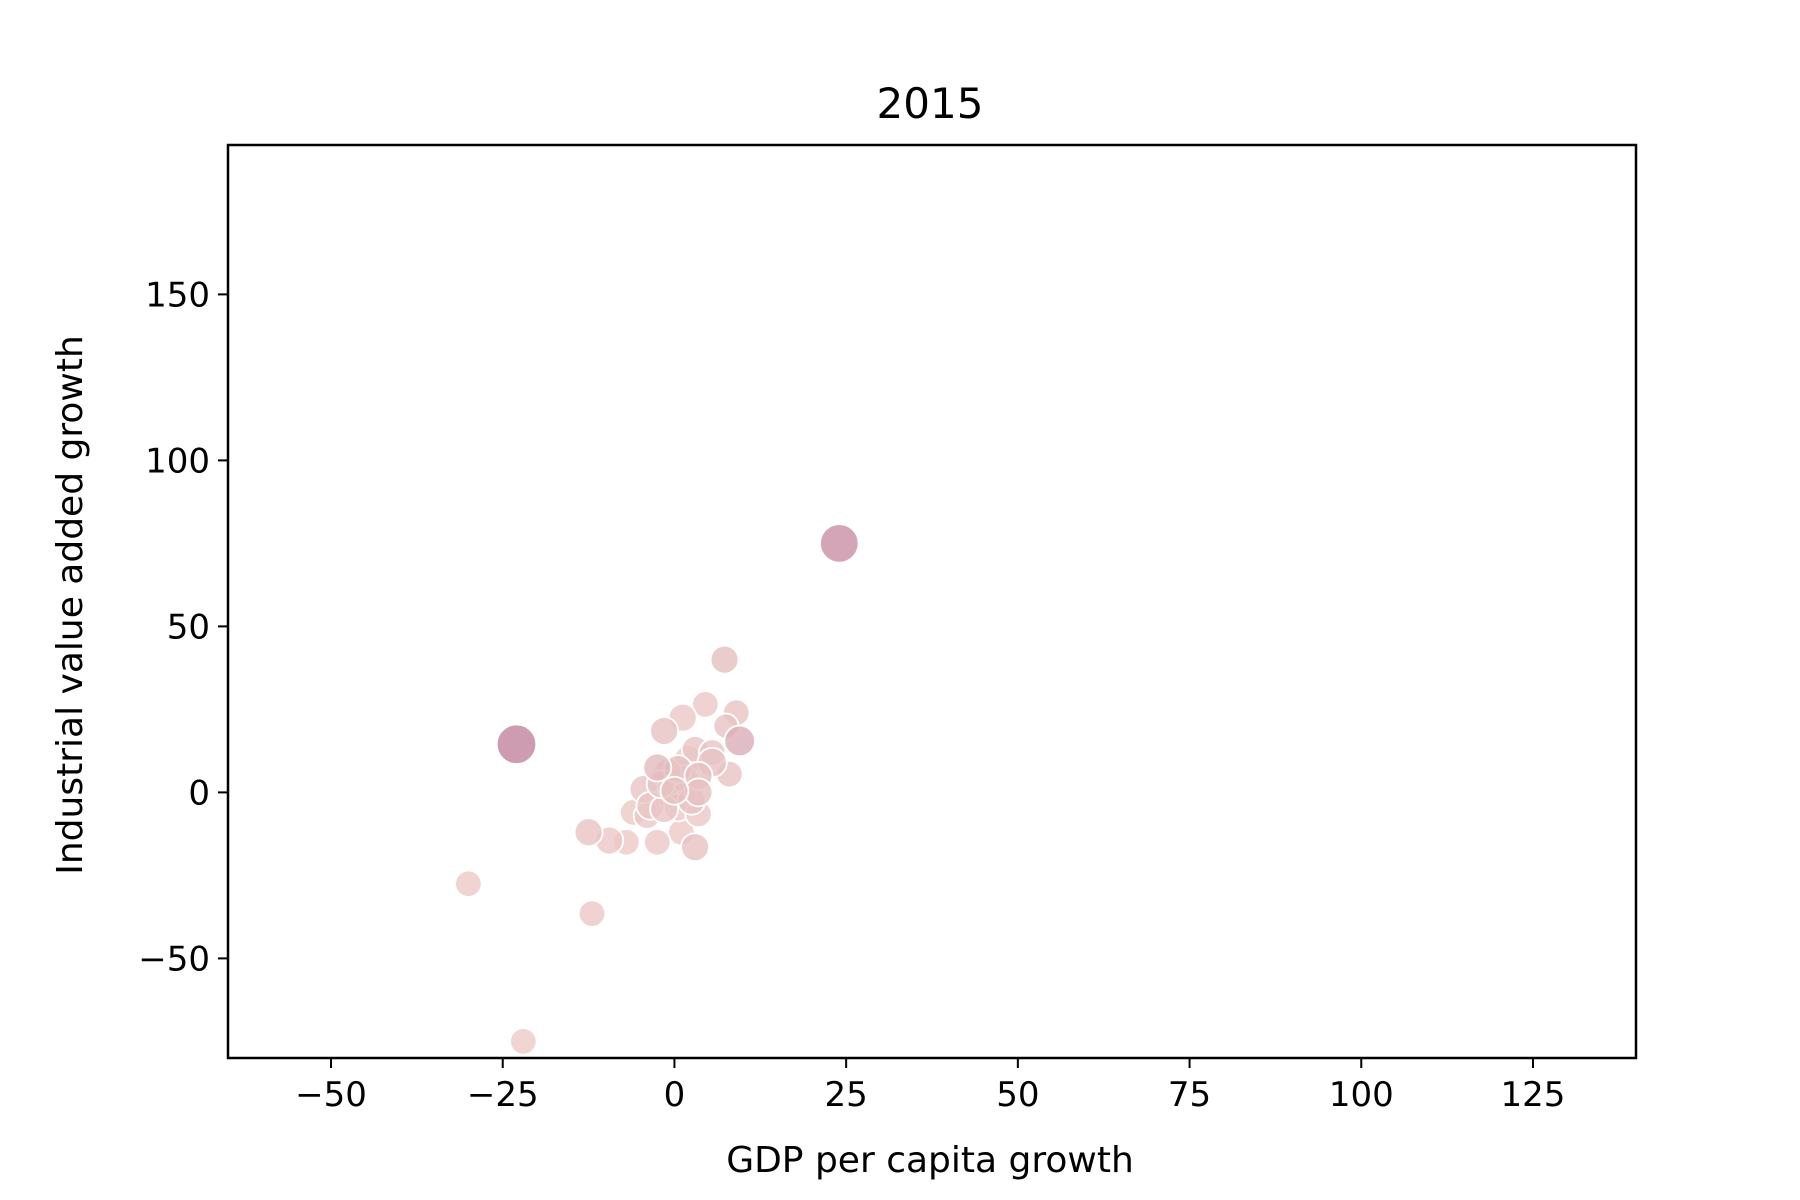 The height and width of the screenshot is (1200, 1800). What do you see at coordinates (930, 1160) in the screenshot?
I see `x-axis-label: GDP per capita growth` at bounding box center [930, 1160].